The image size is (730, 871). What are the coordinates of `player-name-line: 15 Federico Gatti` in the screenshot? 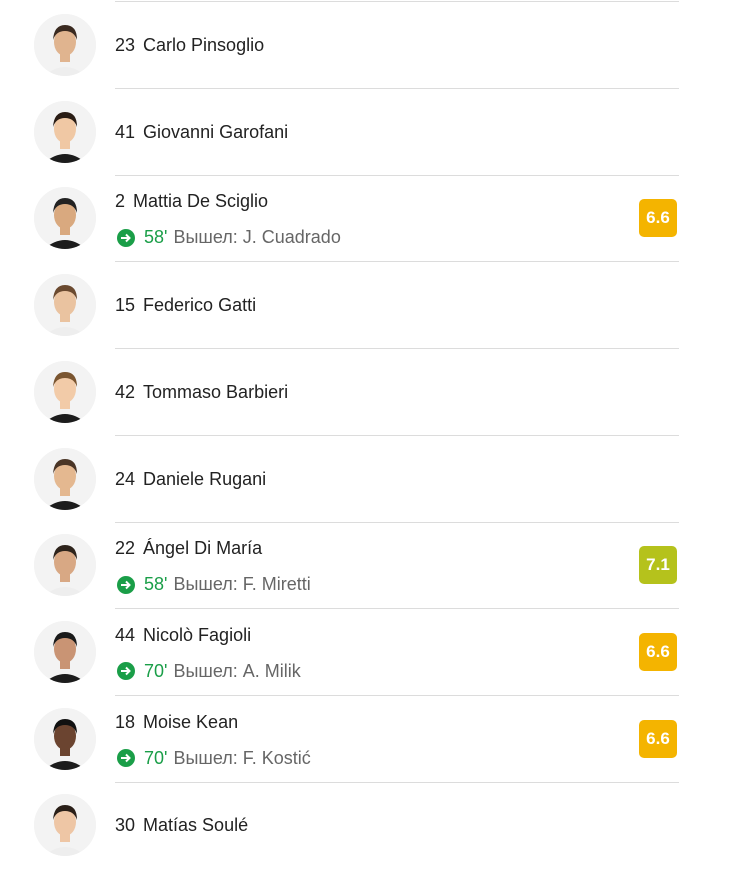 It's located at (185, 305).